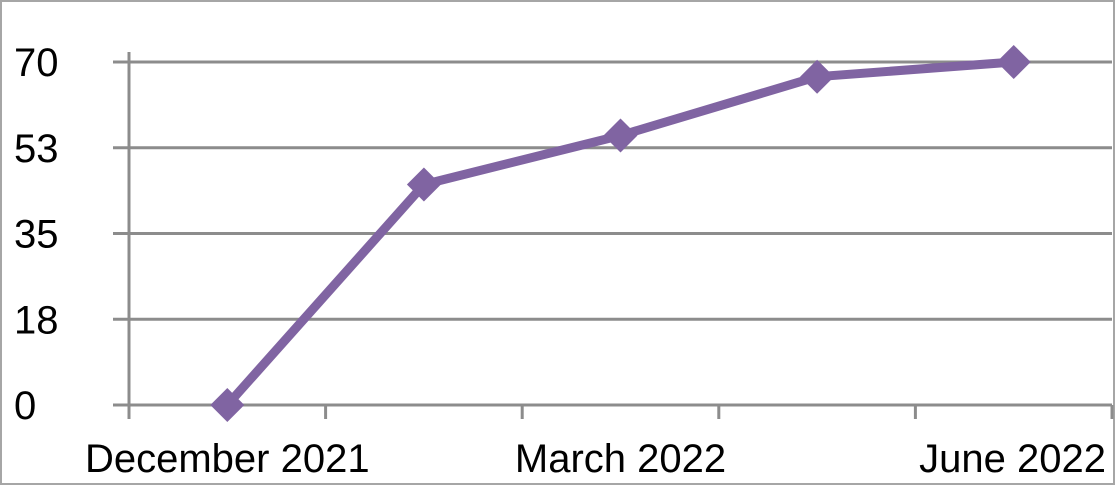 This screenshot has height=487, width=1115. What do you see at coordinates (36, 235) in the screenshot?
I see `y-tick-label-2: 35` at bounding box center [36, 235].